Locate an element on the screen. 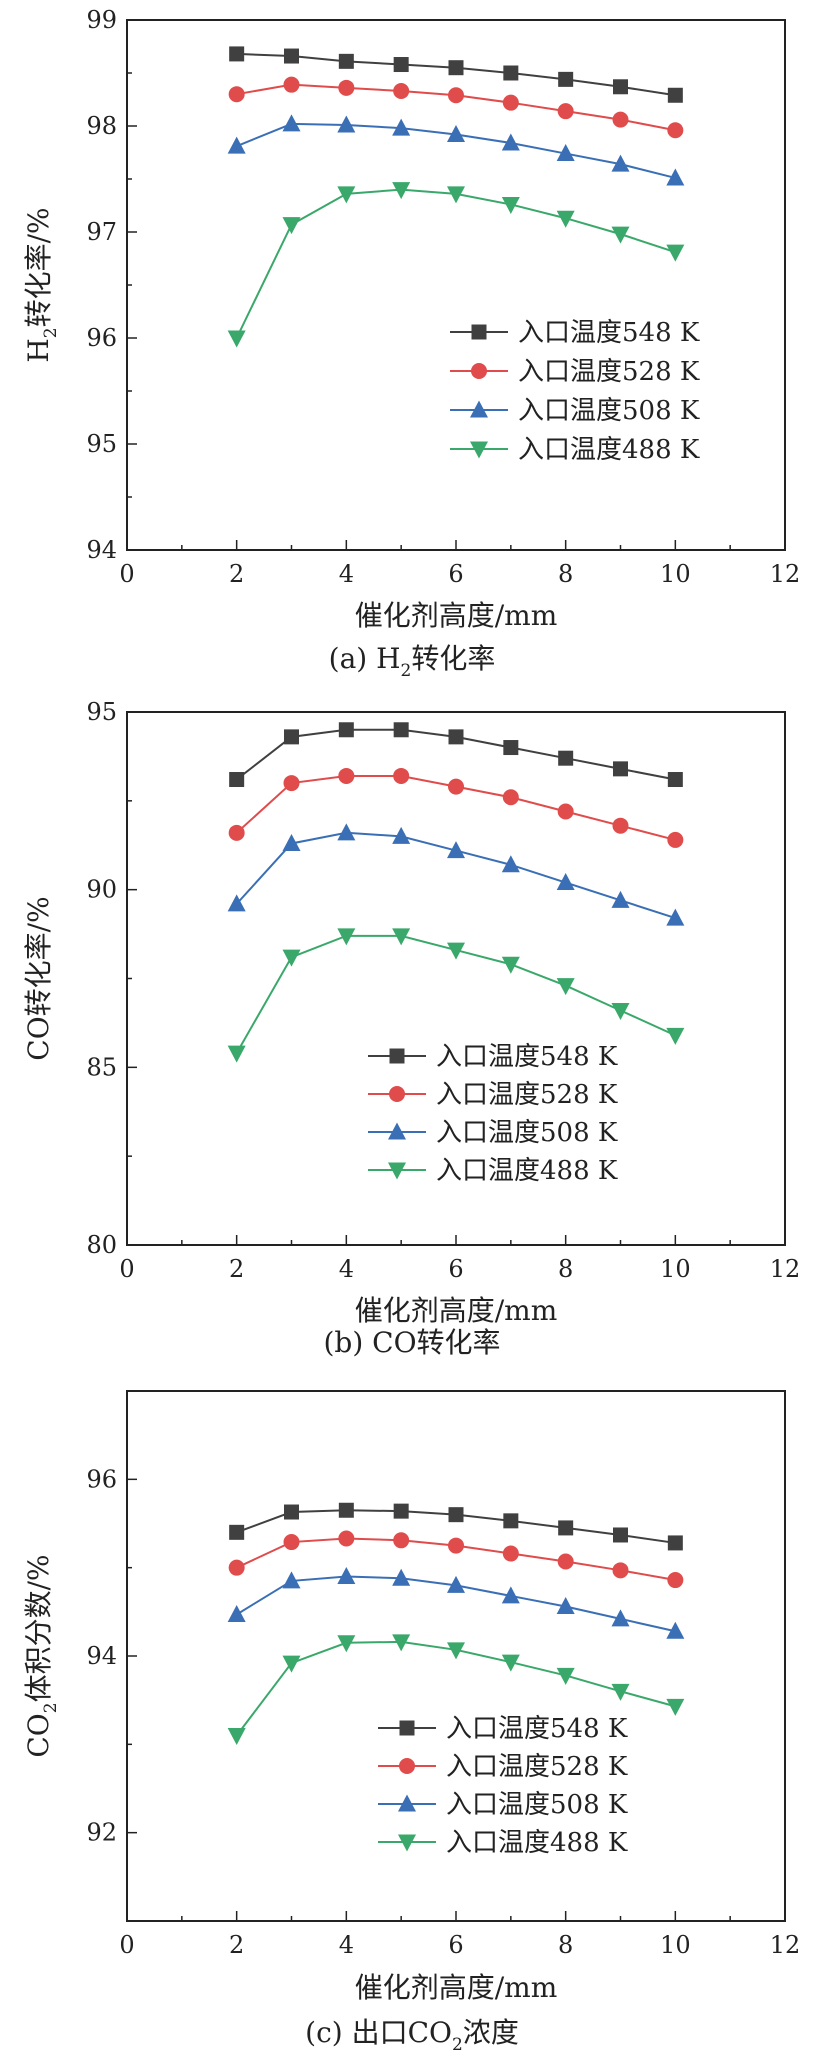 This screenshot has width=824, height=2064. text-part-rest: 转化率/% is located at coordinates (38, 267).